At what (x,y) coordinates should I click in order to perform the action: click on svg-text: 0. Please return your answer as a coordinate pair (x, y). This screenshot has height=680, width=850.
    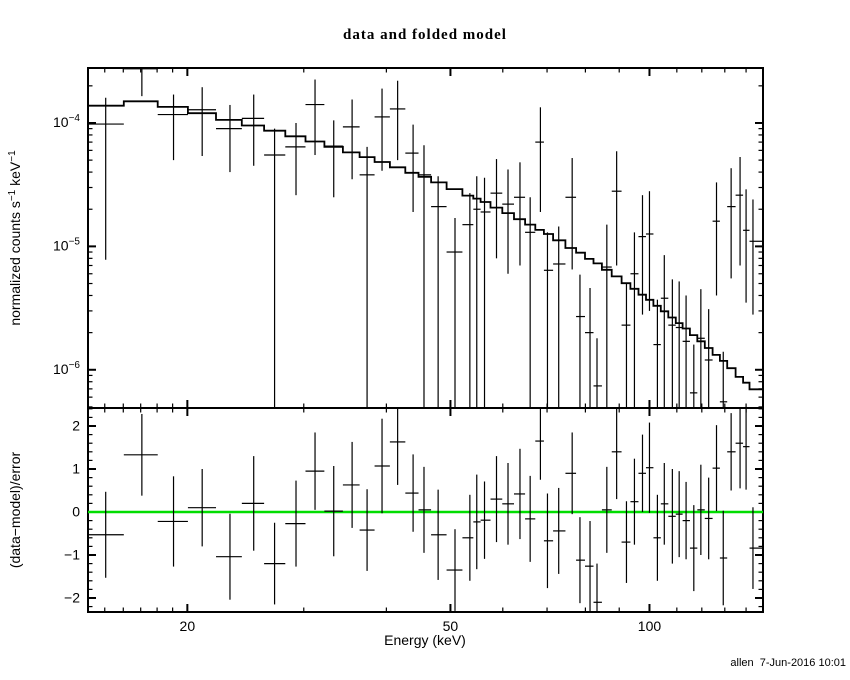
    Looking at the image, I should click on (76, 511).